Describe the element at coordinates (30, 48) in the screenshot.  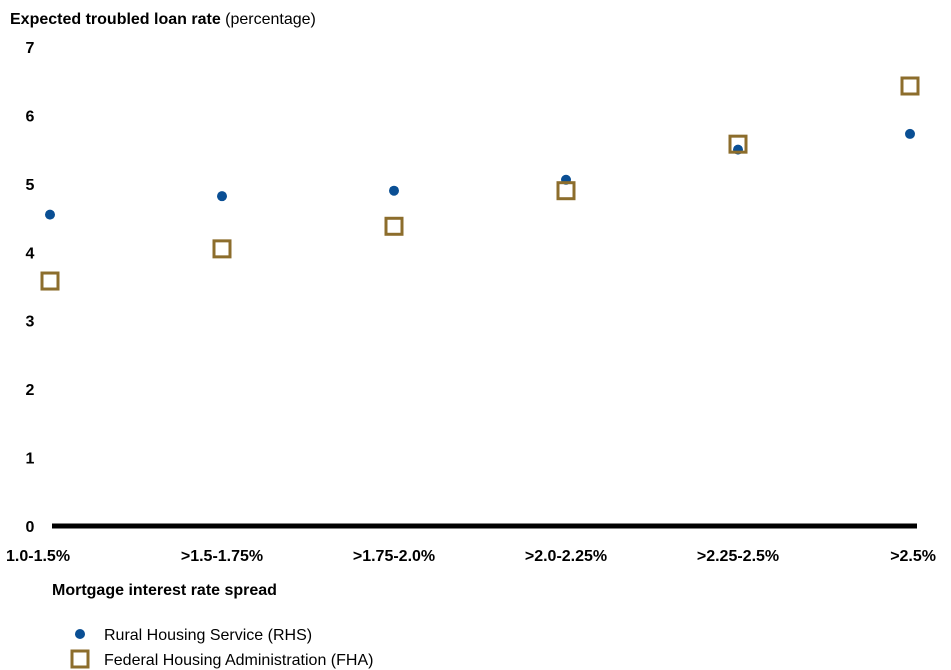
I see `y-tick-label: 7` at that location.